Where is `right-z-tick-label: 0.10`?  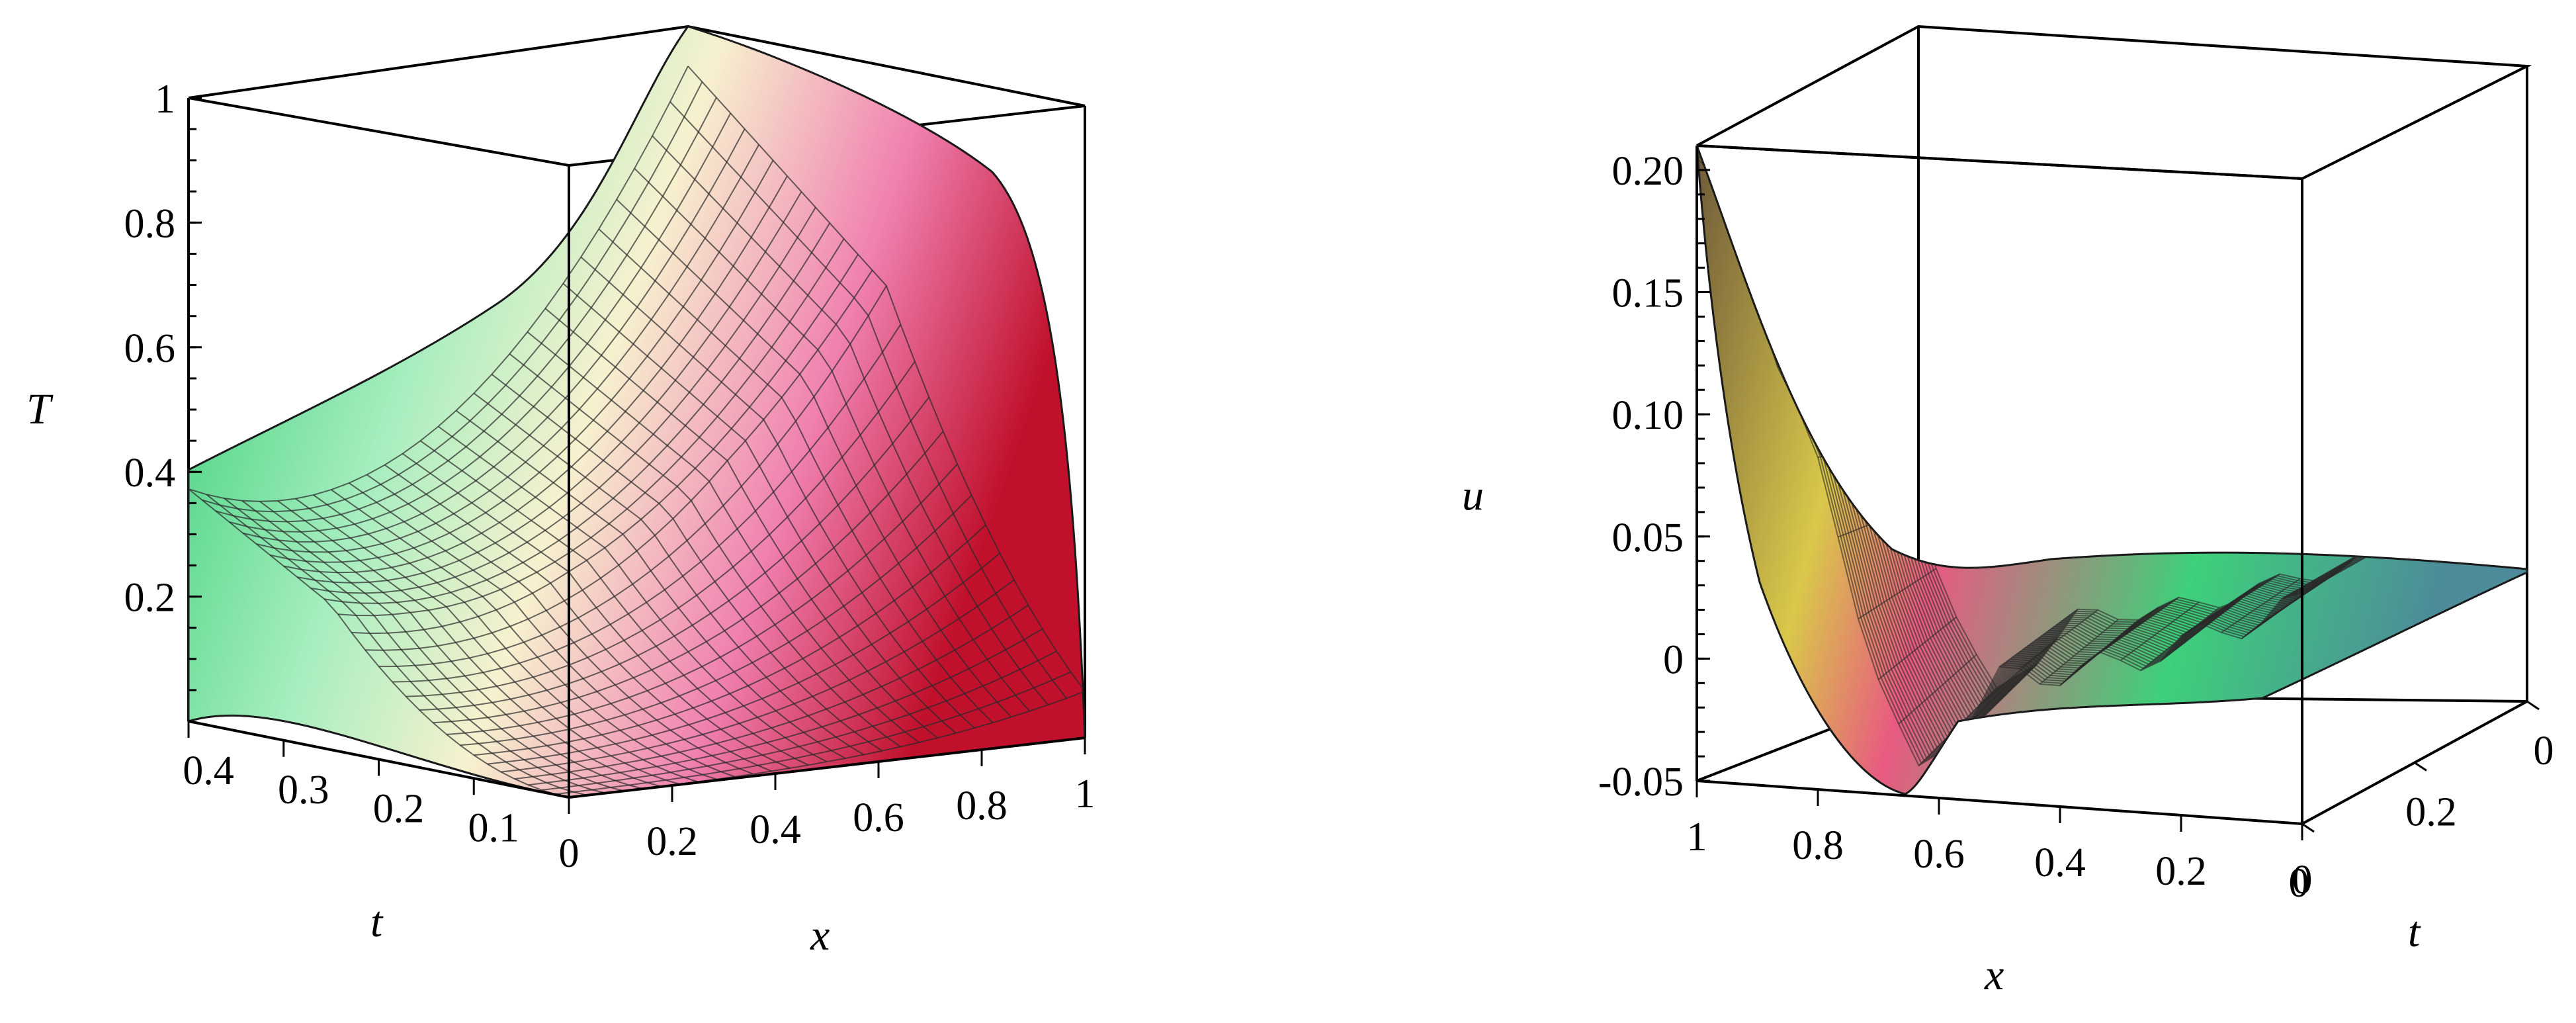 right-z-tick-label: 0.10 is located at coordinates (1648, 415).